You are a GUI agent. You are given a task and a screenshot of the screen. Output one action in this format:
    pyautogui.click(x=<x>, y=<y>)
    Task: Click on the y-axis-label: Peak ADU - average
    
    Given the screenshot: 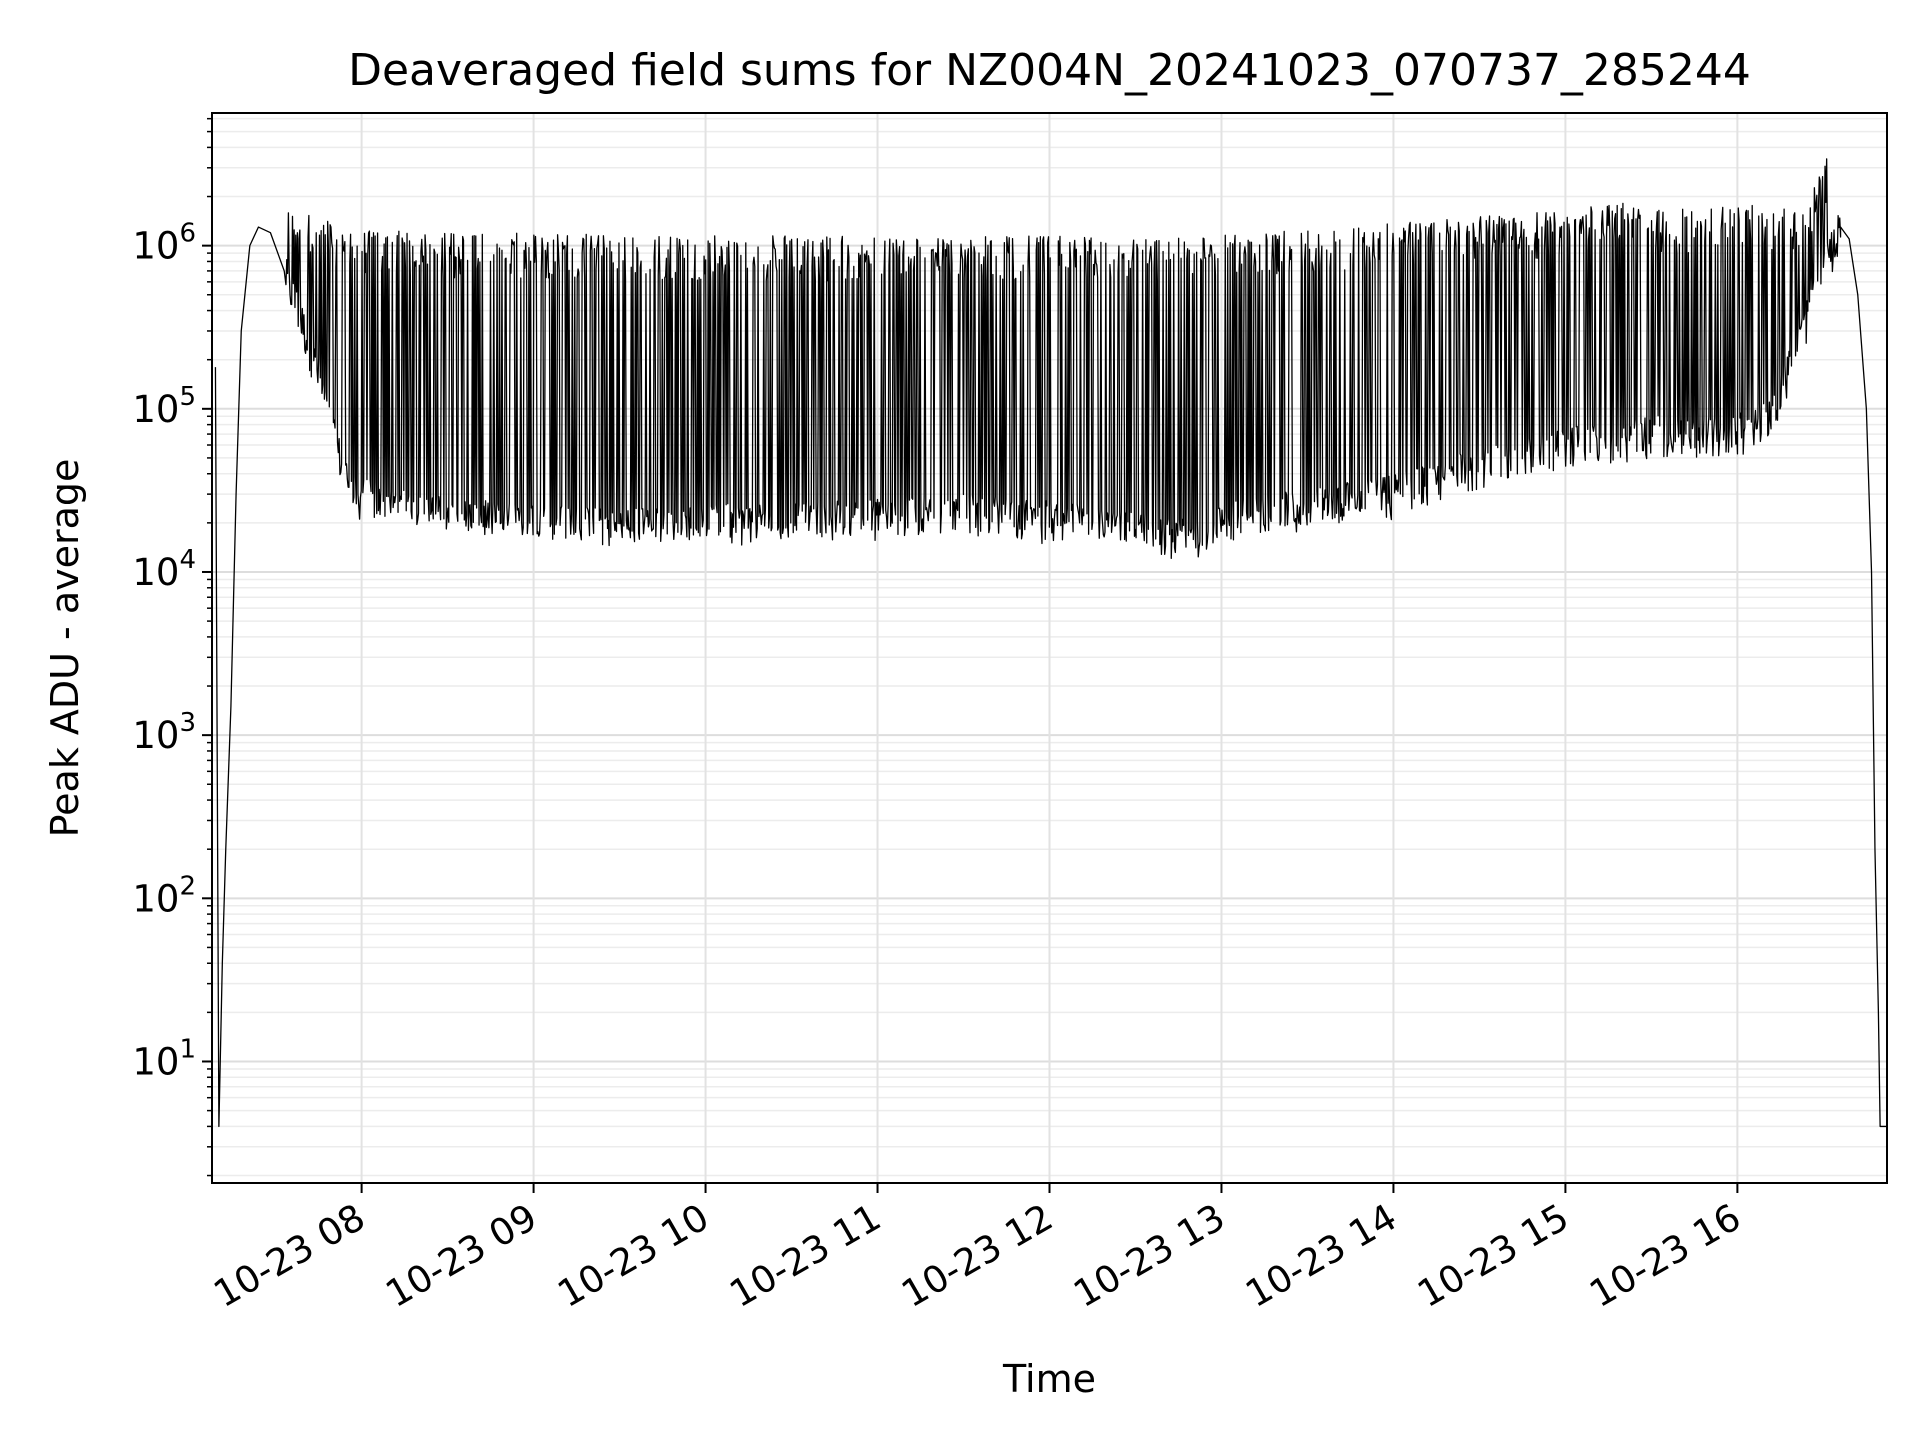 What is the action you would take?
    pyautogui.click(x=65, y=648)
    